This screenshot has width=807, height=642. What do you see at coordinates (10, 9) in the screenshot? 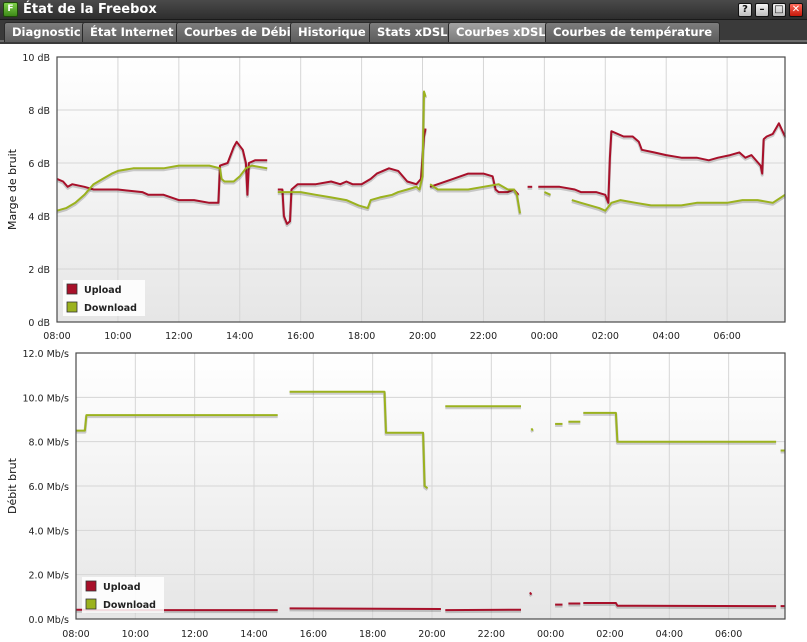
I see `freebox-icon: F` at bounding box center [10, 9].